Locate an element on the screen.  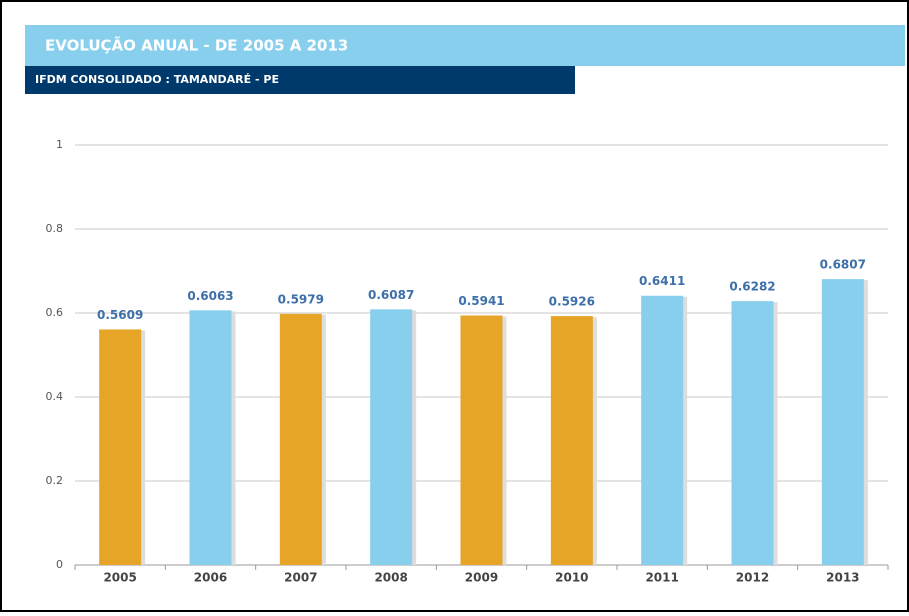
y-tick-label: 0.2 is located at coordinates (55, 480).